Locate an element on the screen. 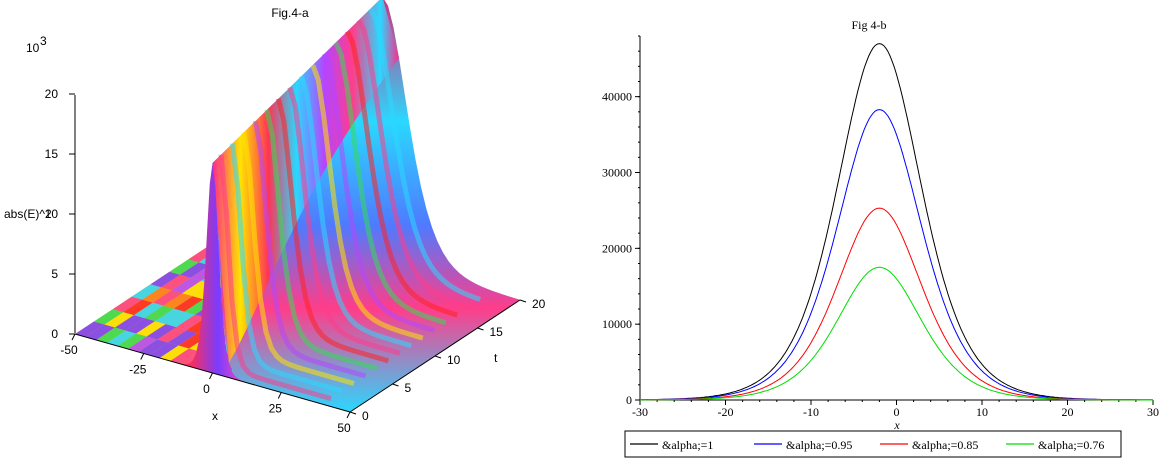 The width and height of the screenshot is (1165, 467). z-tick-label: 10 is located at coordinates (52, 214).